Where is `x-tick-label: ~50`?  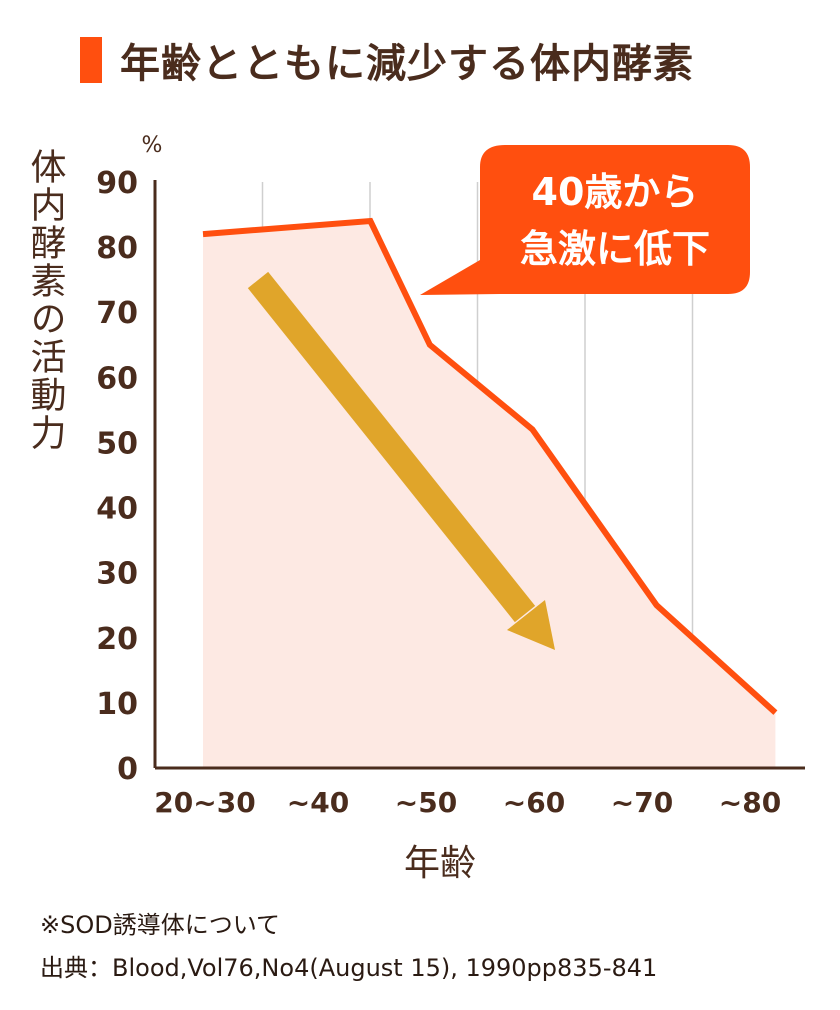 x-tick-label: ~50 is located at coordinates (426, 802).